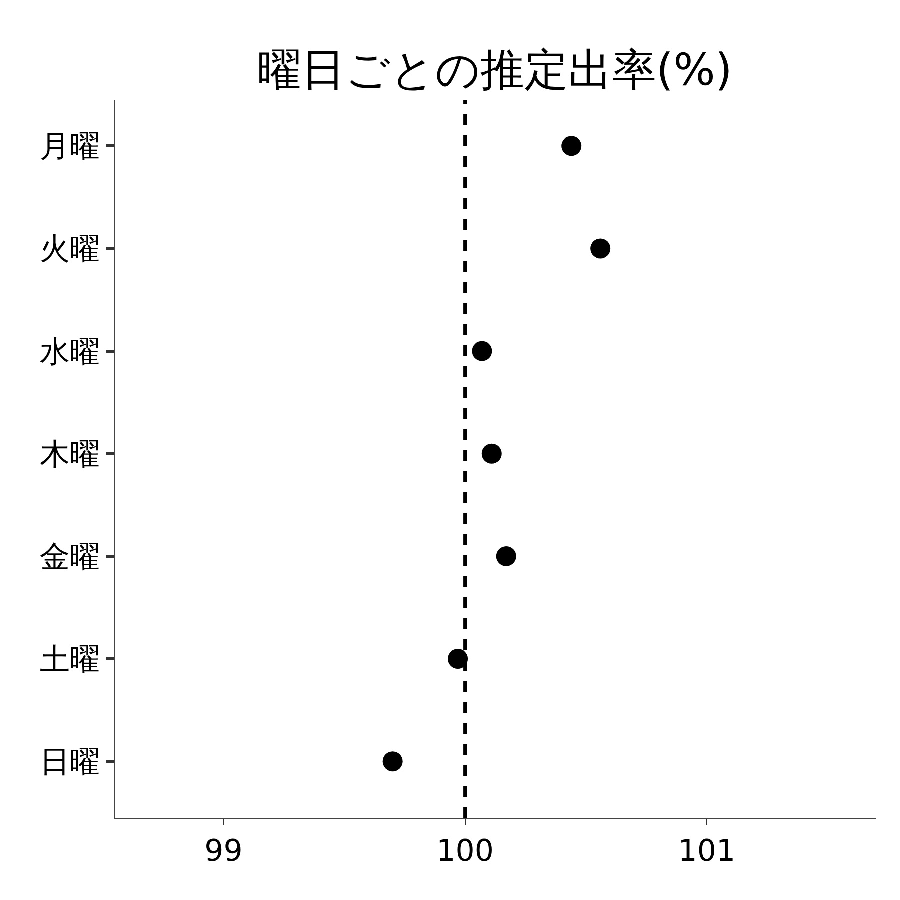  Describe the element at coordinates (495, 70) in the screenshot. I see `chart-title: 曜日ごとの推定出率(%)` at that location.